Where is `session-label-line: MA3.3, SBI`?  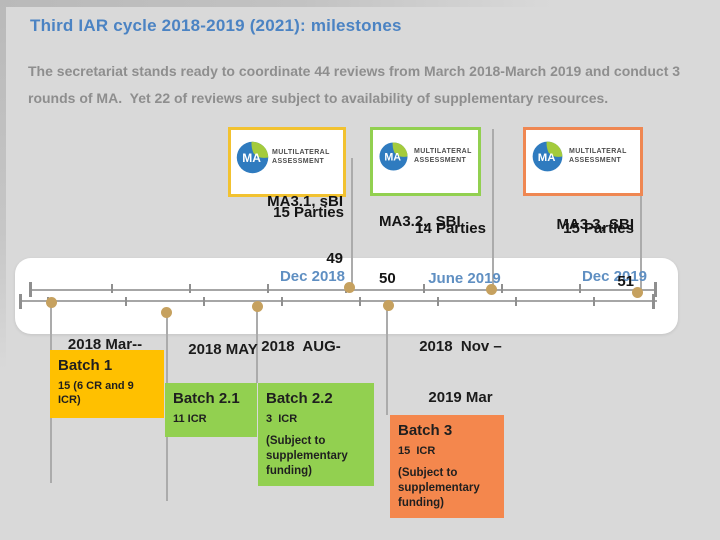 session-label-line: MA3.3, SBI is located at coordinates (595, 224).